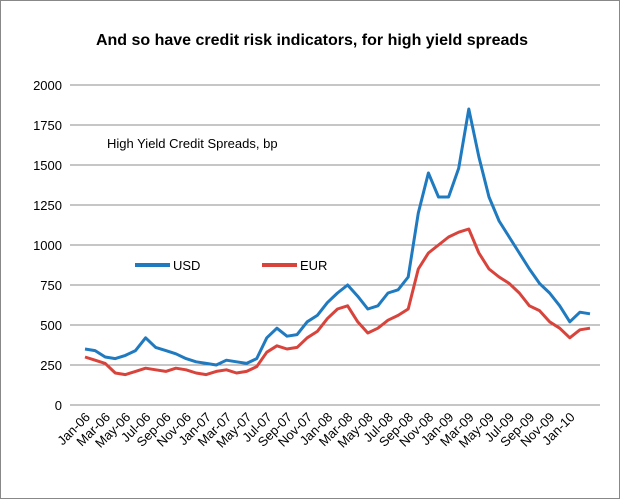  I want to click on y-tick-label: 500, so click(51, 325).